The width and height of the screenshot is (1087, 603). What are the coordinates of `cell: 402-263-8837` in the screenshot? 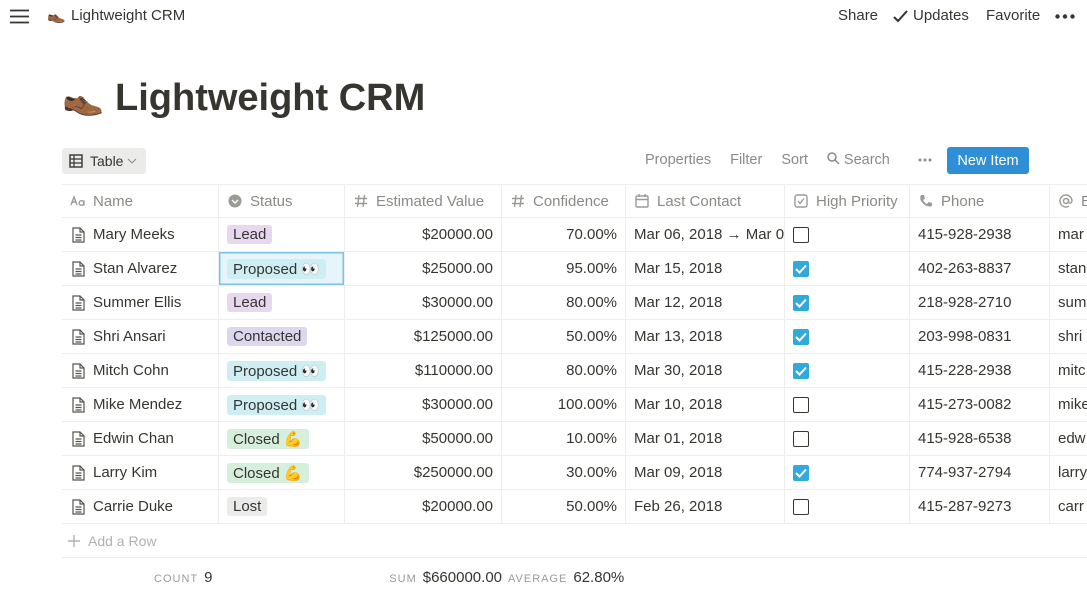 It's located at (980, 268).